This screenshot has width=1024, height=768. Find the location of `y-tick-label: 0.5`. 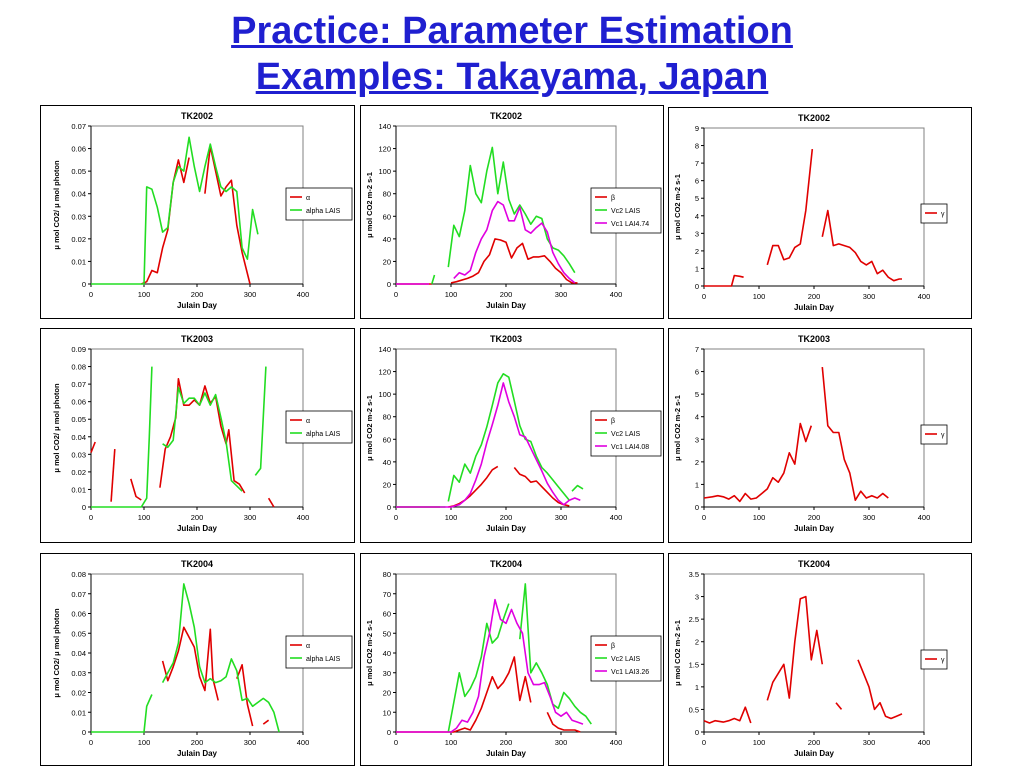

y-tick-label: 0.5 is located at coordinates (694, 709).